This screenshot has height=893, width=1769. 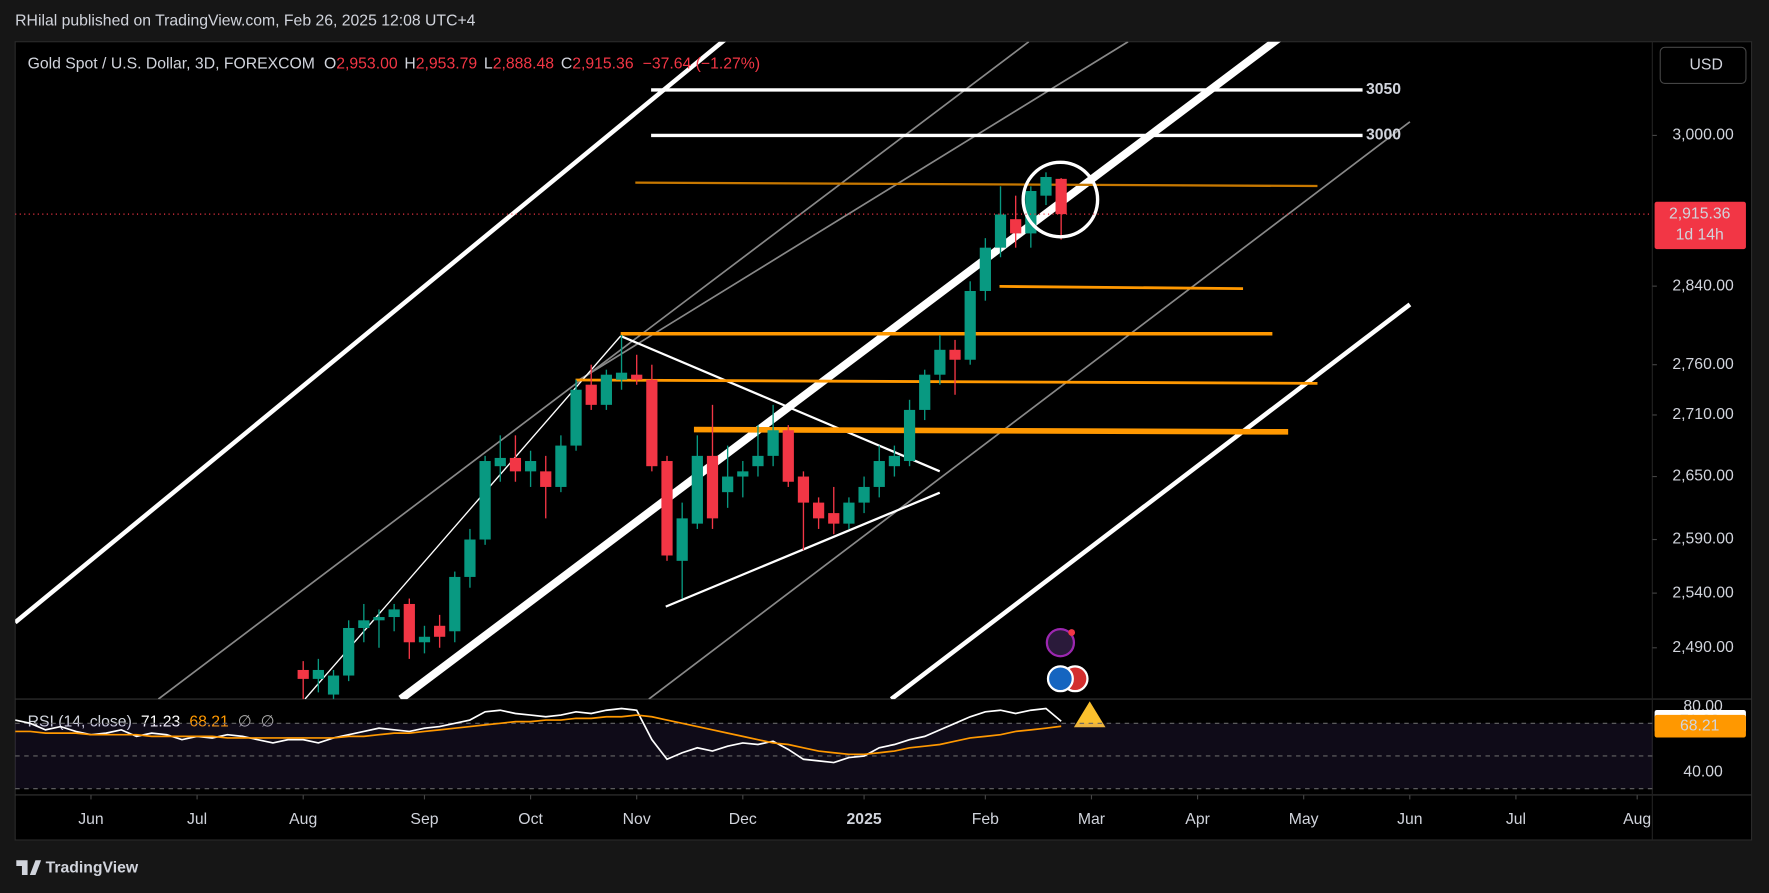 What do you see at coordinates (330, 63) in the screenshot?
I see `ohlc-key: O` at bounding box center [330, 63].